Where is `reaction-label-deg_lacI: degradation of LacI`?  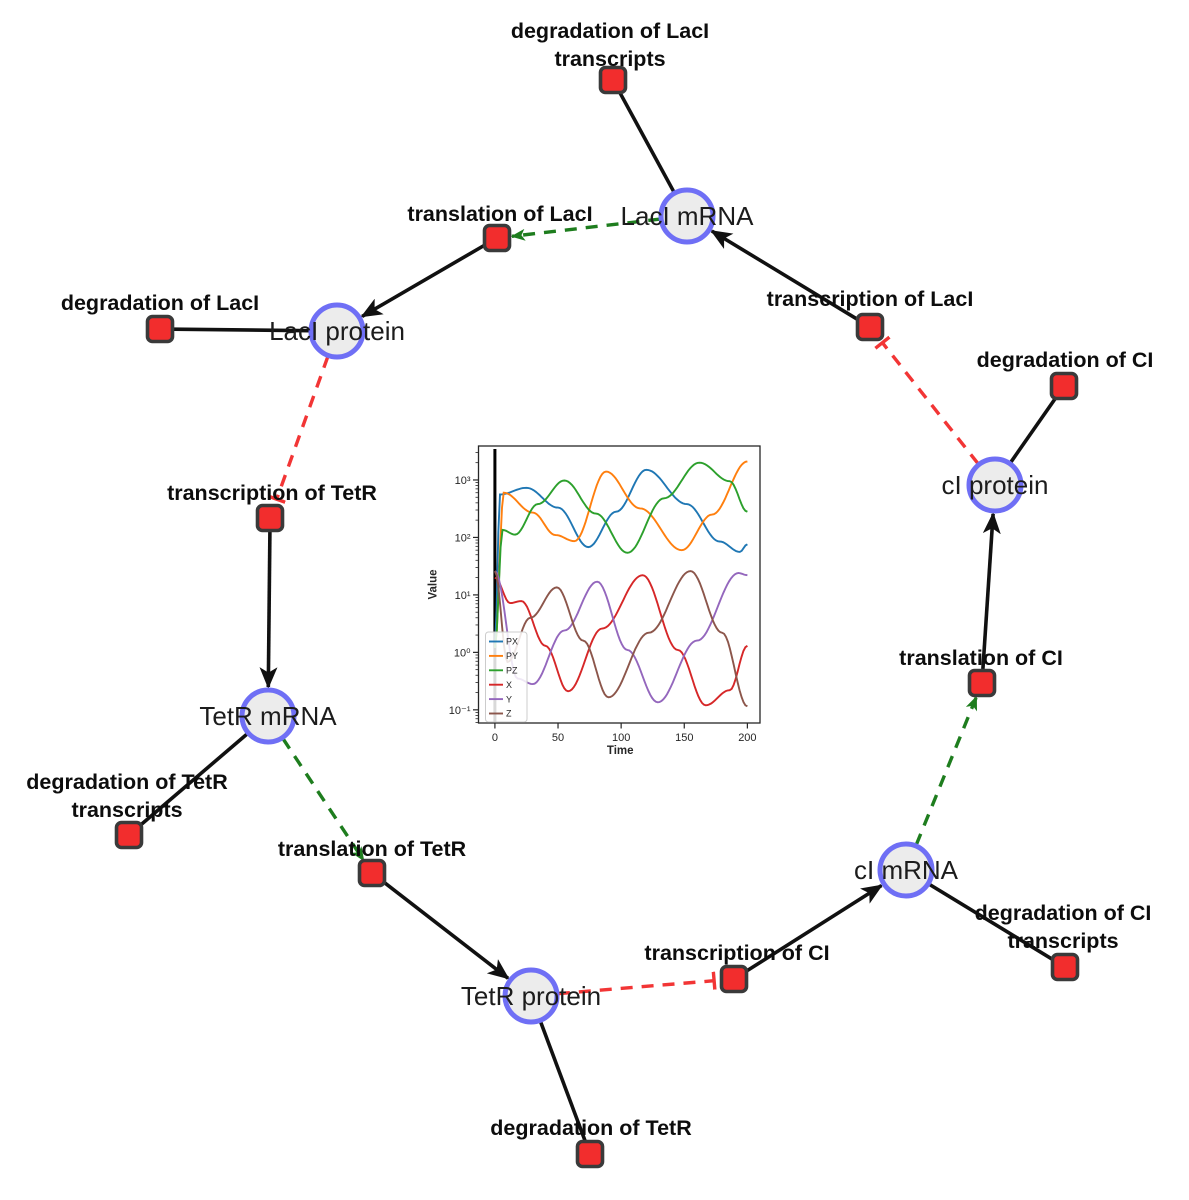 reaction-label-deg_lacI: degradation of LacI is located at coordinates (160, 303).